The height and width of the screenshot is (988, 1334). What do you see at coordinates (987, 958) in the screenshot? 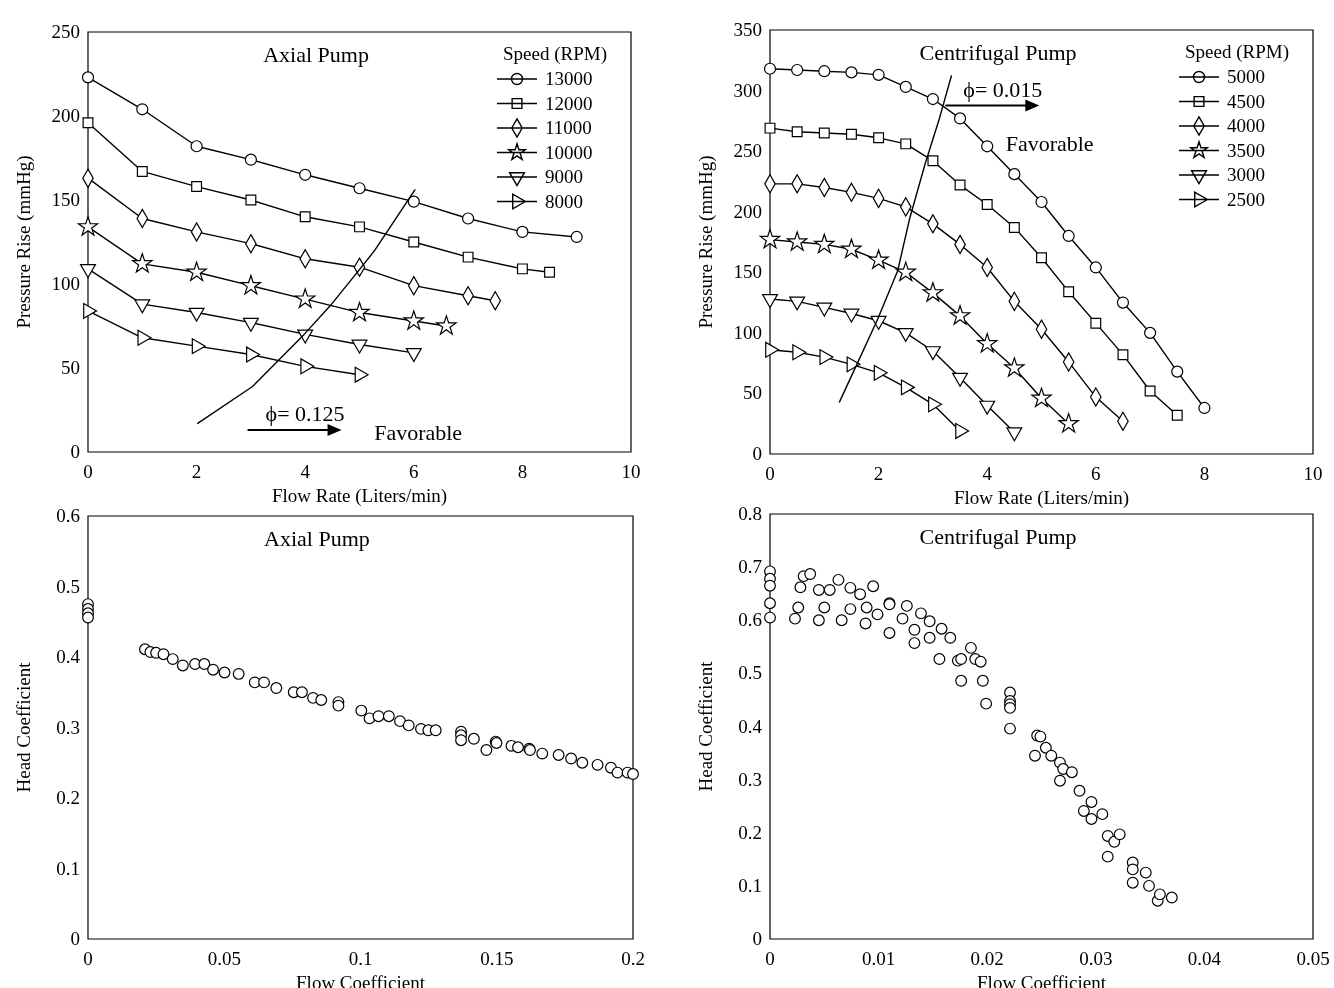
I see `x-tick-label: 0.02` at bounding box center [987, 958].